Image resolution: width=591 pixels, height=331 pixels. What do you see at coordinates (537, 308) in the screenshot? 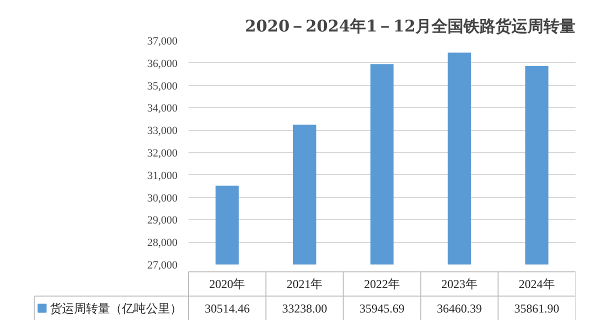
I see `data-label: 35861.90` at bounding box center [537, 308].